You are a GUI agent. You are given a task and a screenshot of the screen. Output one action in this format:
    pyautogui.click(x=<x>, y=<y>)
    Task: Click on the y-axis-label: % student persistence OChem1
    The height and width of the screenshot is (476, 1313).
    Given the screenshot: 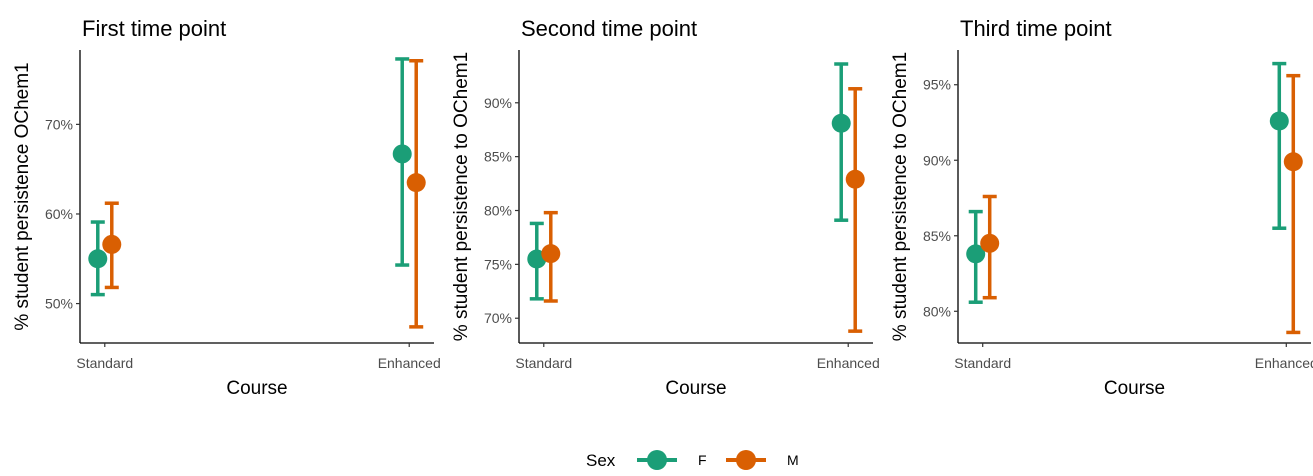 What is the action you would take?
    pyautogui.click(x=22, y=196)
    